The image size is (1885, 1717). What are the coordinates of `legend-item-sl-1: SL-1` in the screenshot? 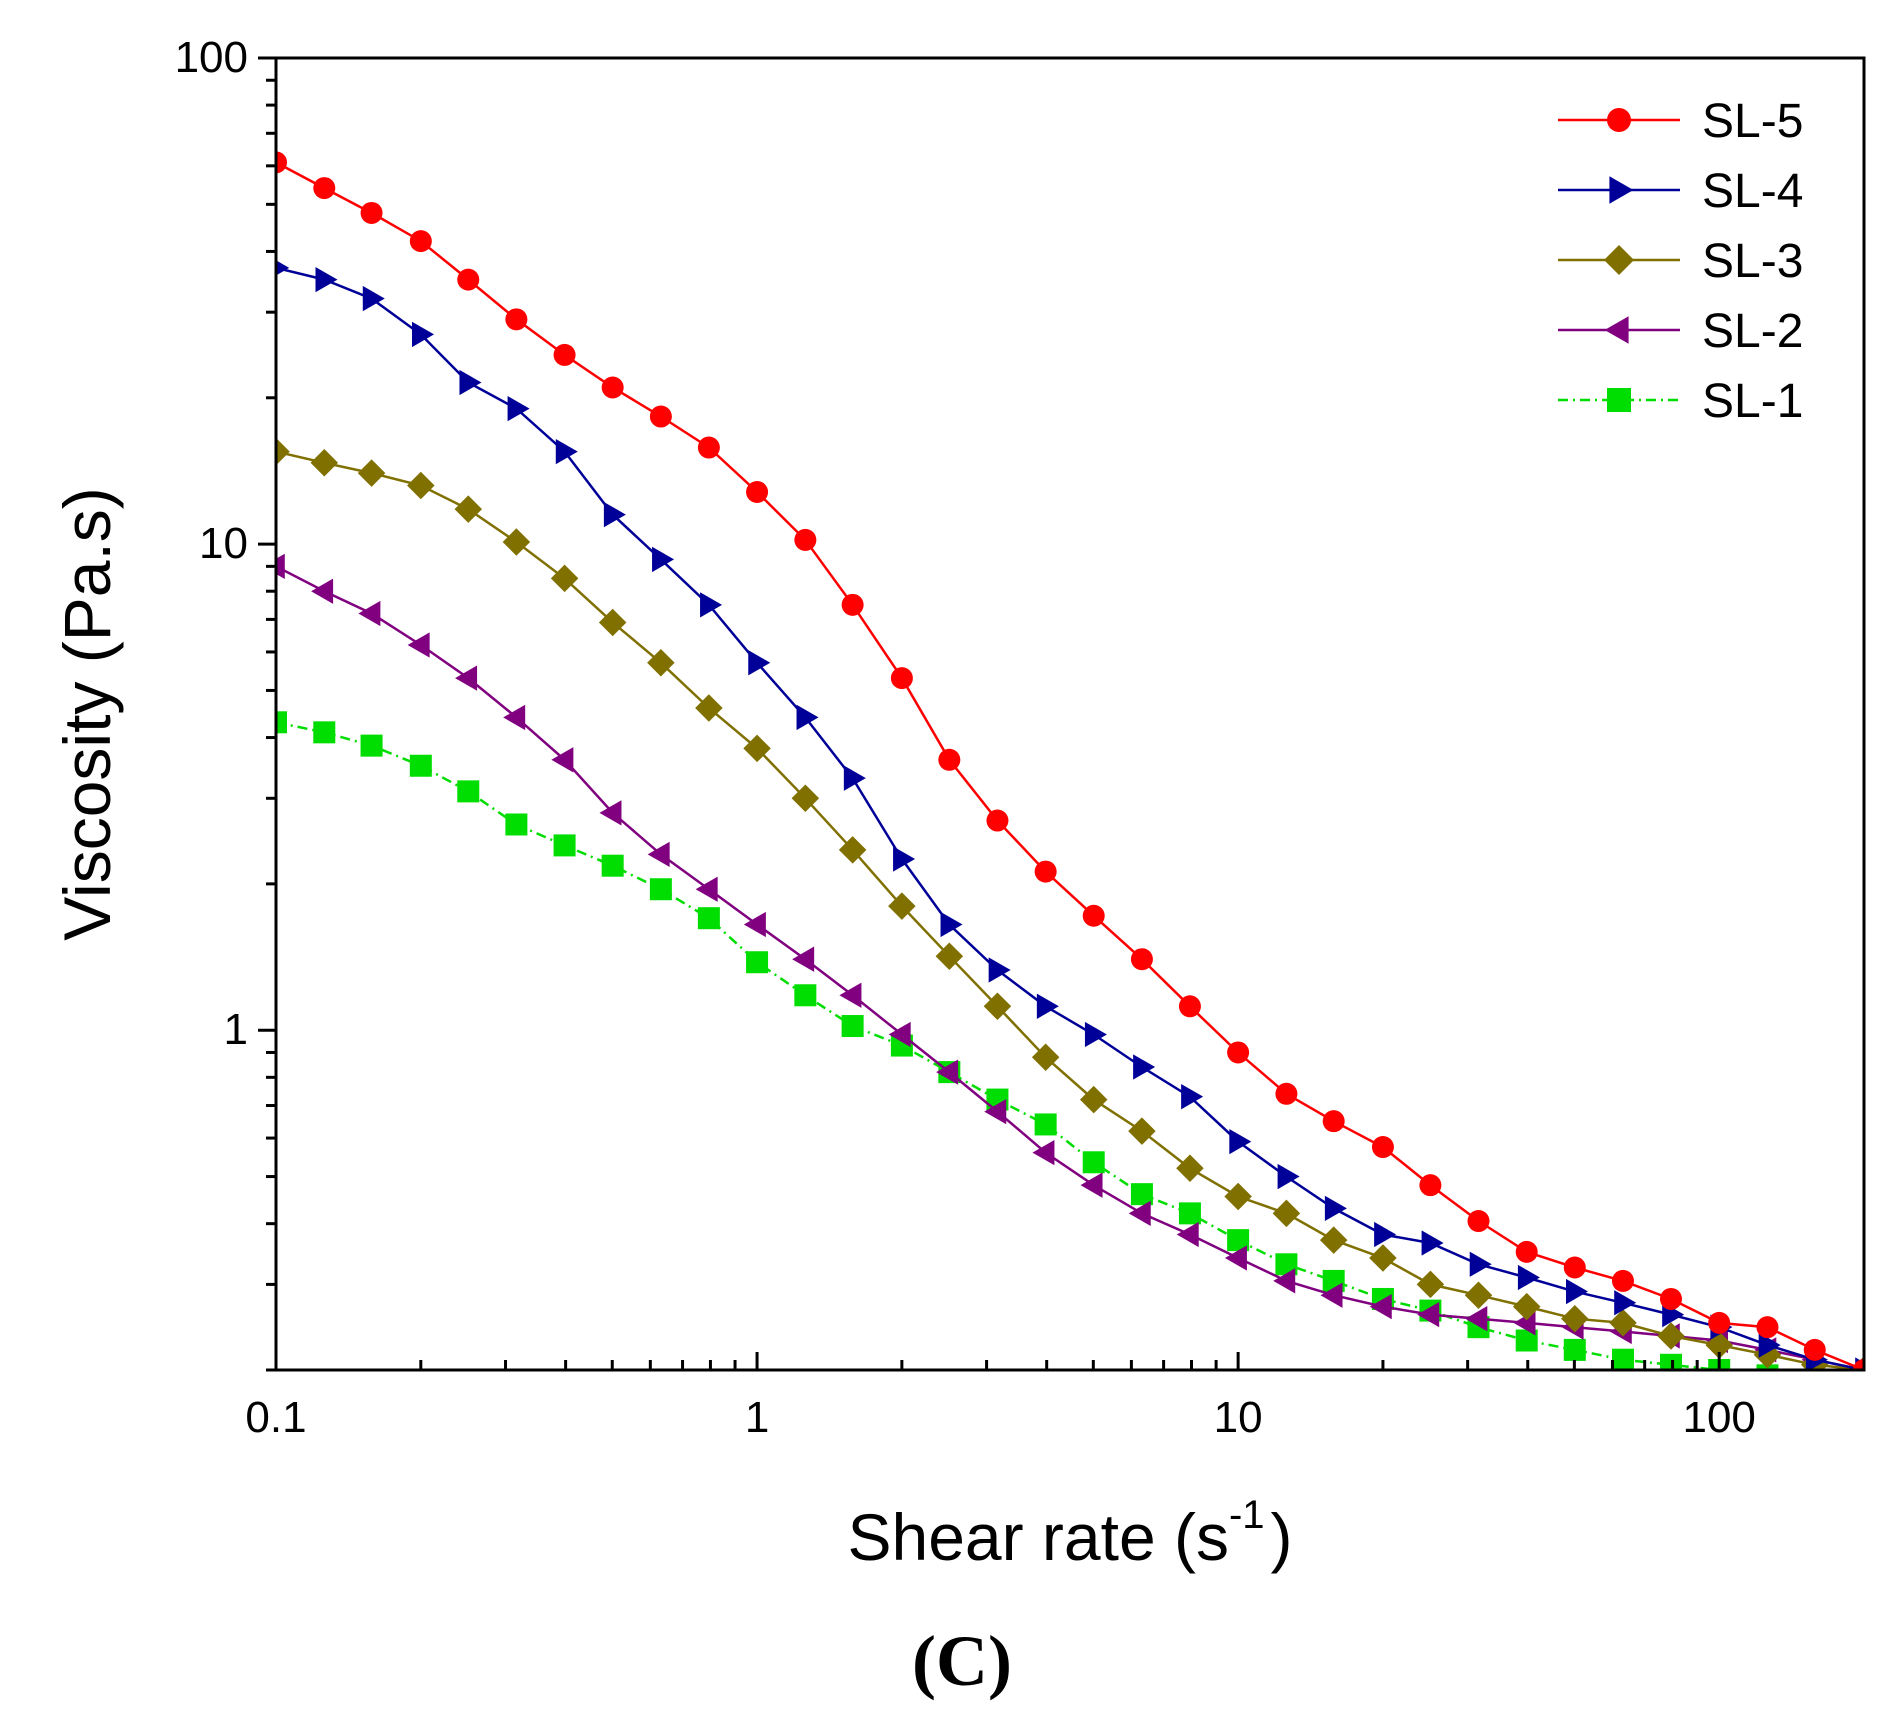 It's located at (1680, 401).